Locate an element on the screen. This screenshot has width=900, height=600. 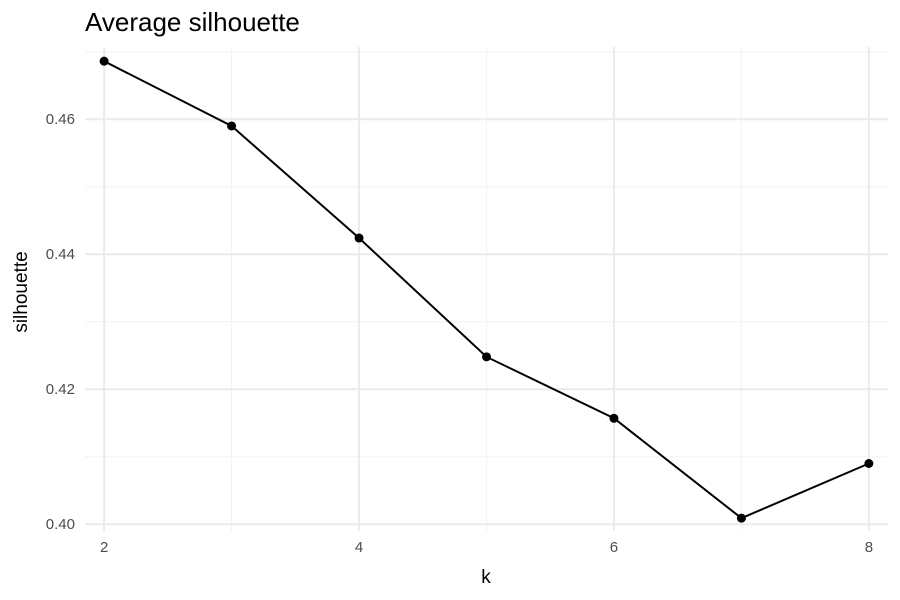
chart-title: Average silhouette is located at coordinates (192, 22).